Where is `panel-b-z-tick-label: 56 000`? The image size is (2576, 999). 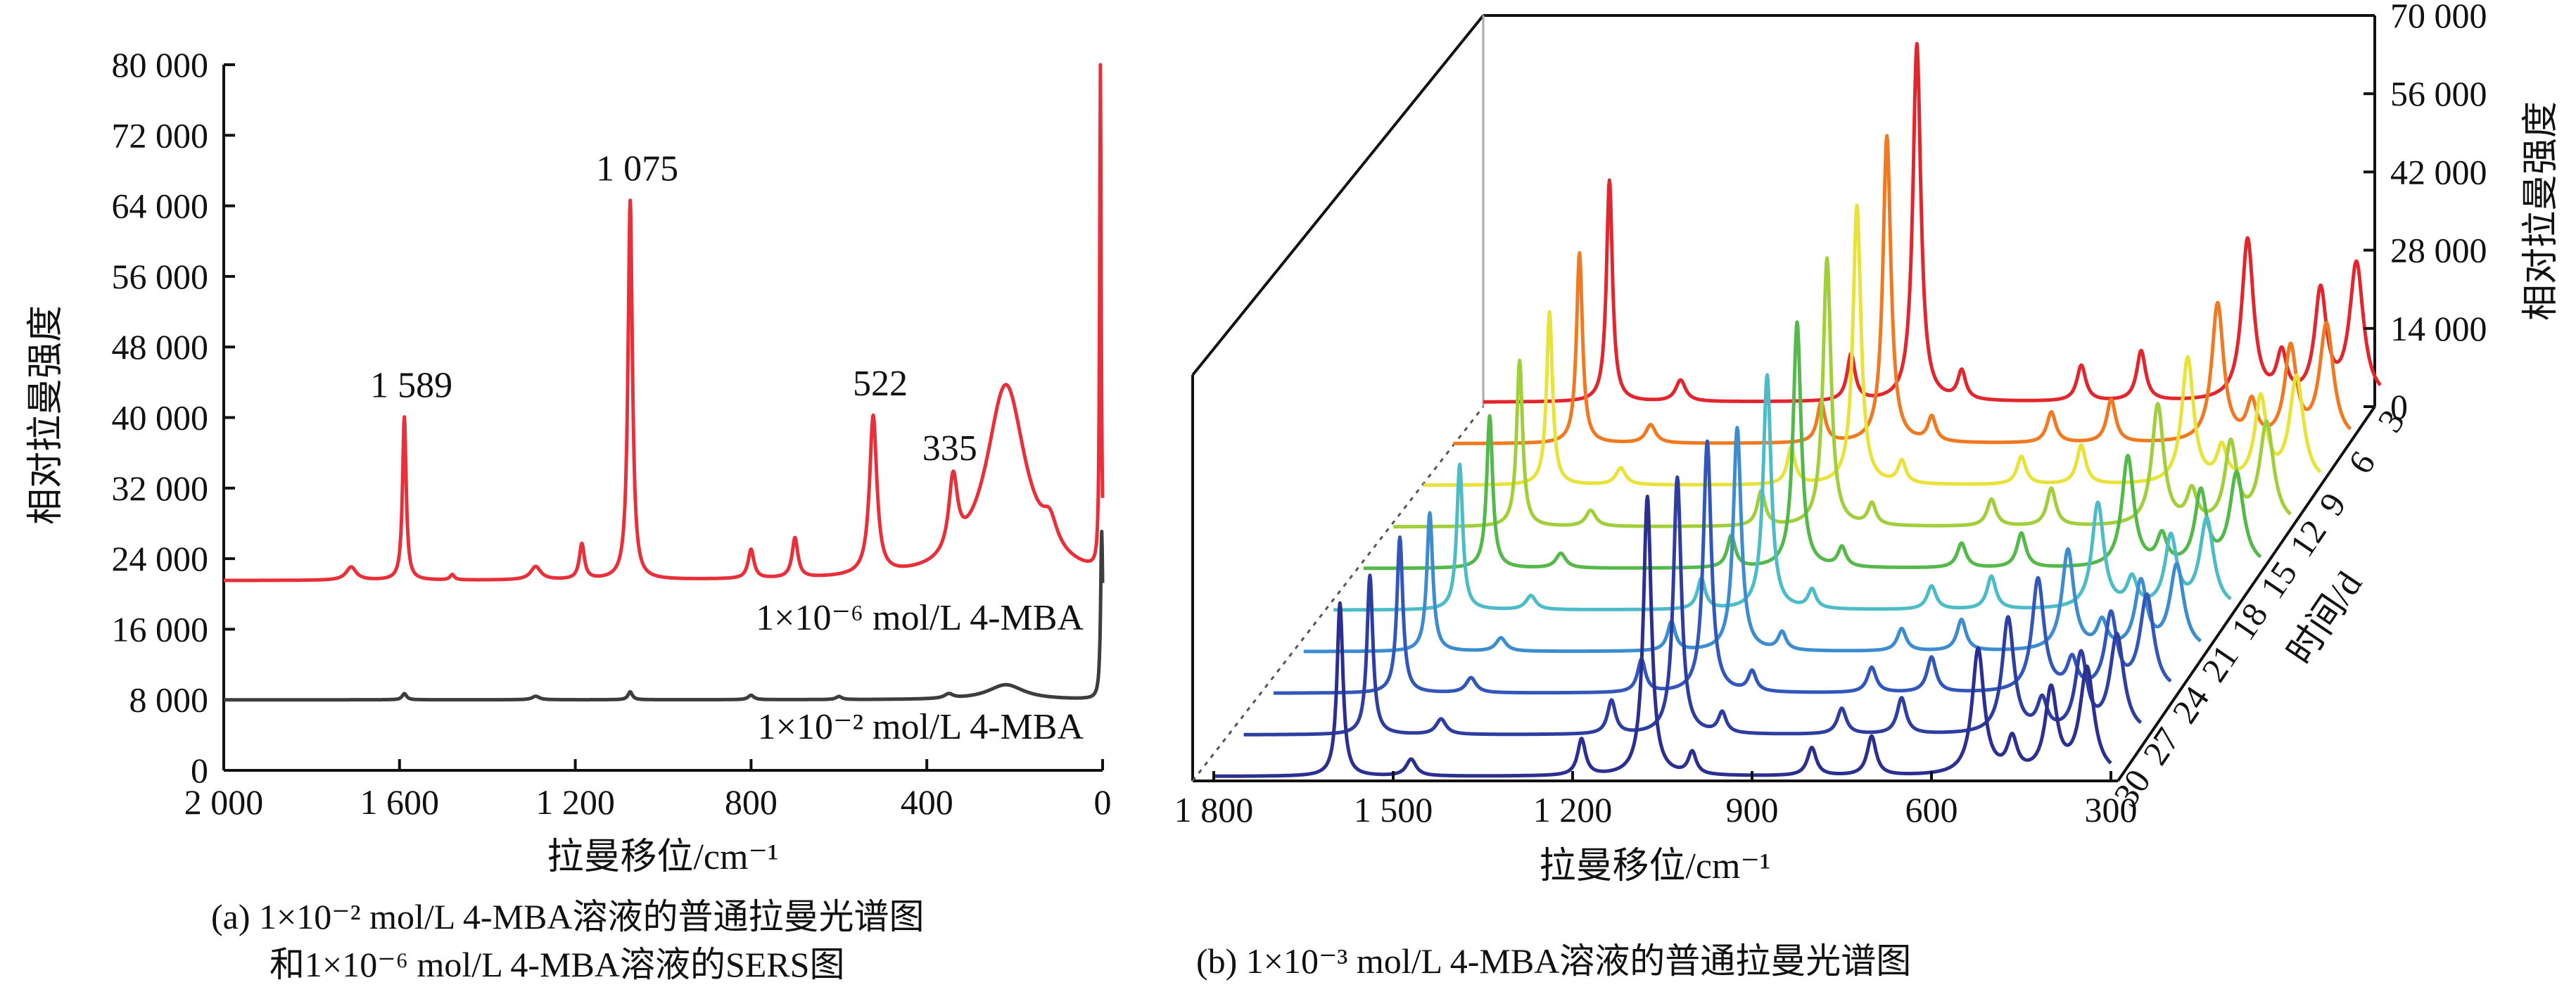
panel-b-z-tick-label: 56 000 is located at coordinates (2438, 93).